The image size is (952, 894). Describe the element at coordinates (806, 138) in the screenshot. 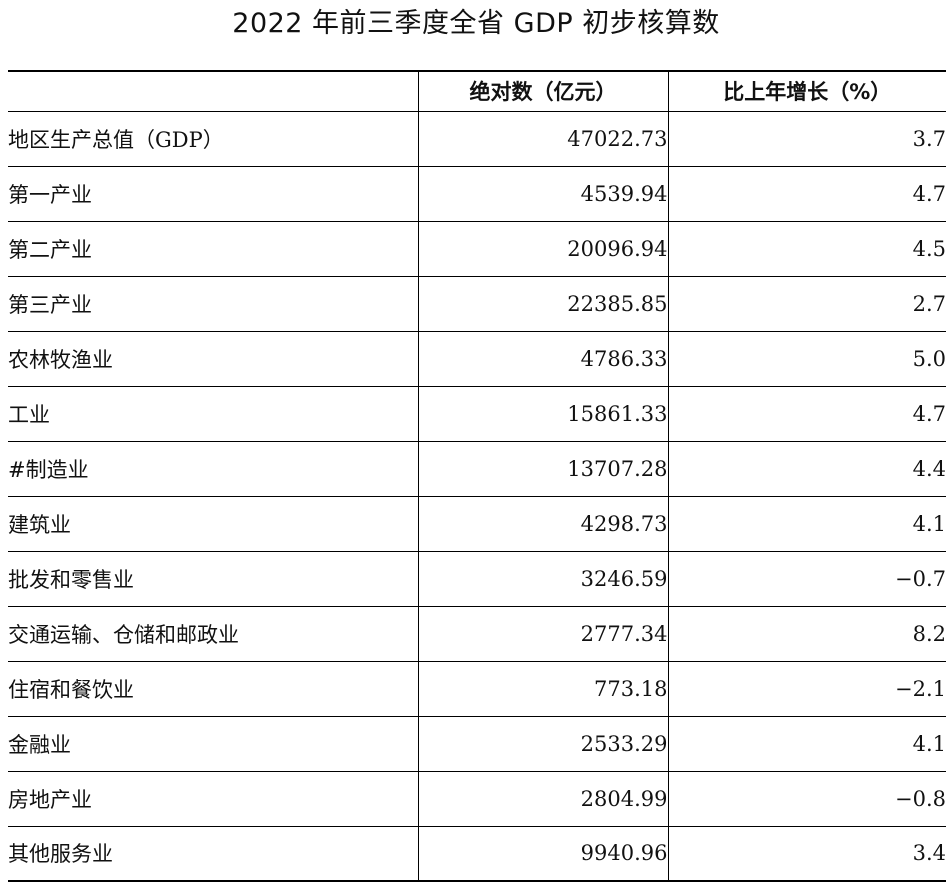

I see `row-growth: 3.7` at that location.